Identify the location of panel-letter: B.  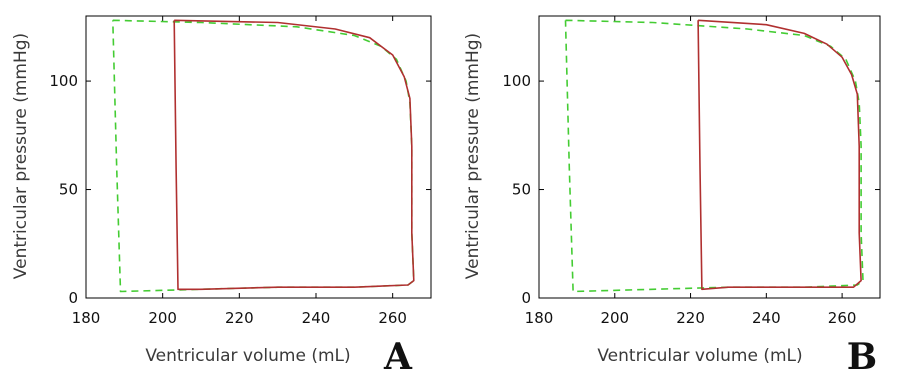
(862, 355).